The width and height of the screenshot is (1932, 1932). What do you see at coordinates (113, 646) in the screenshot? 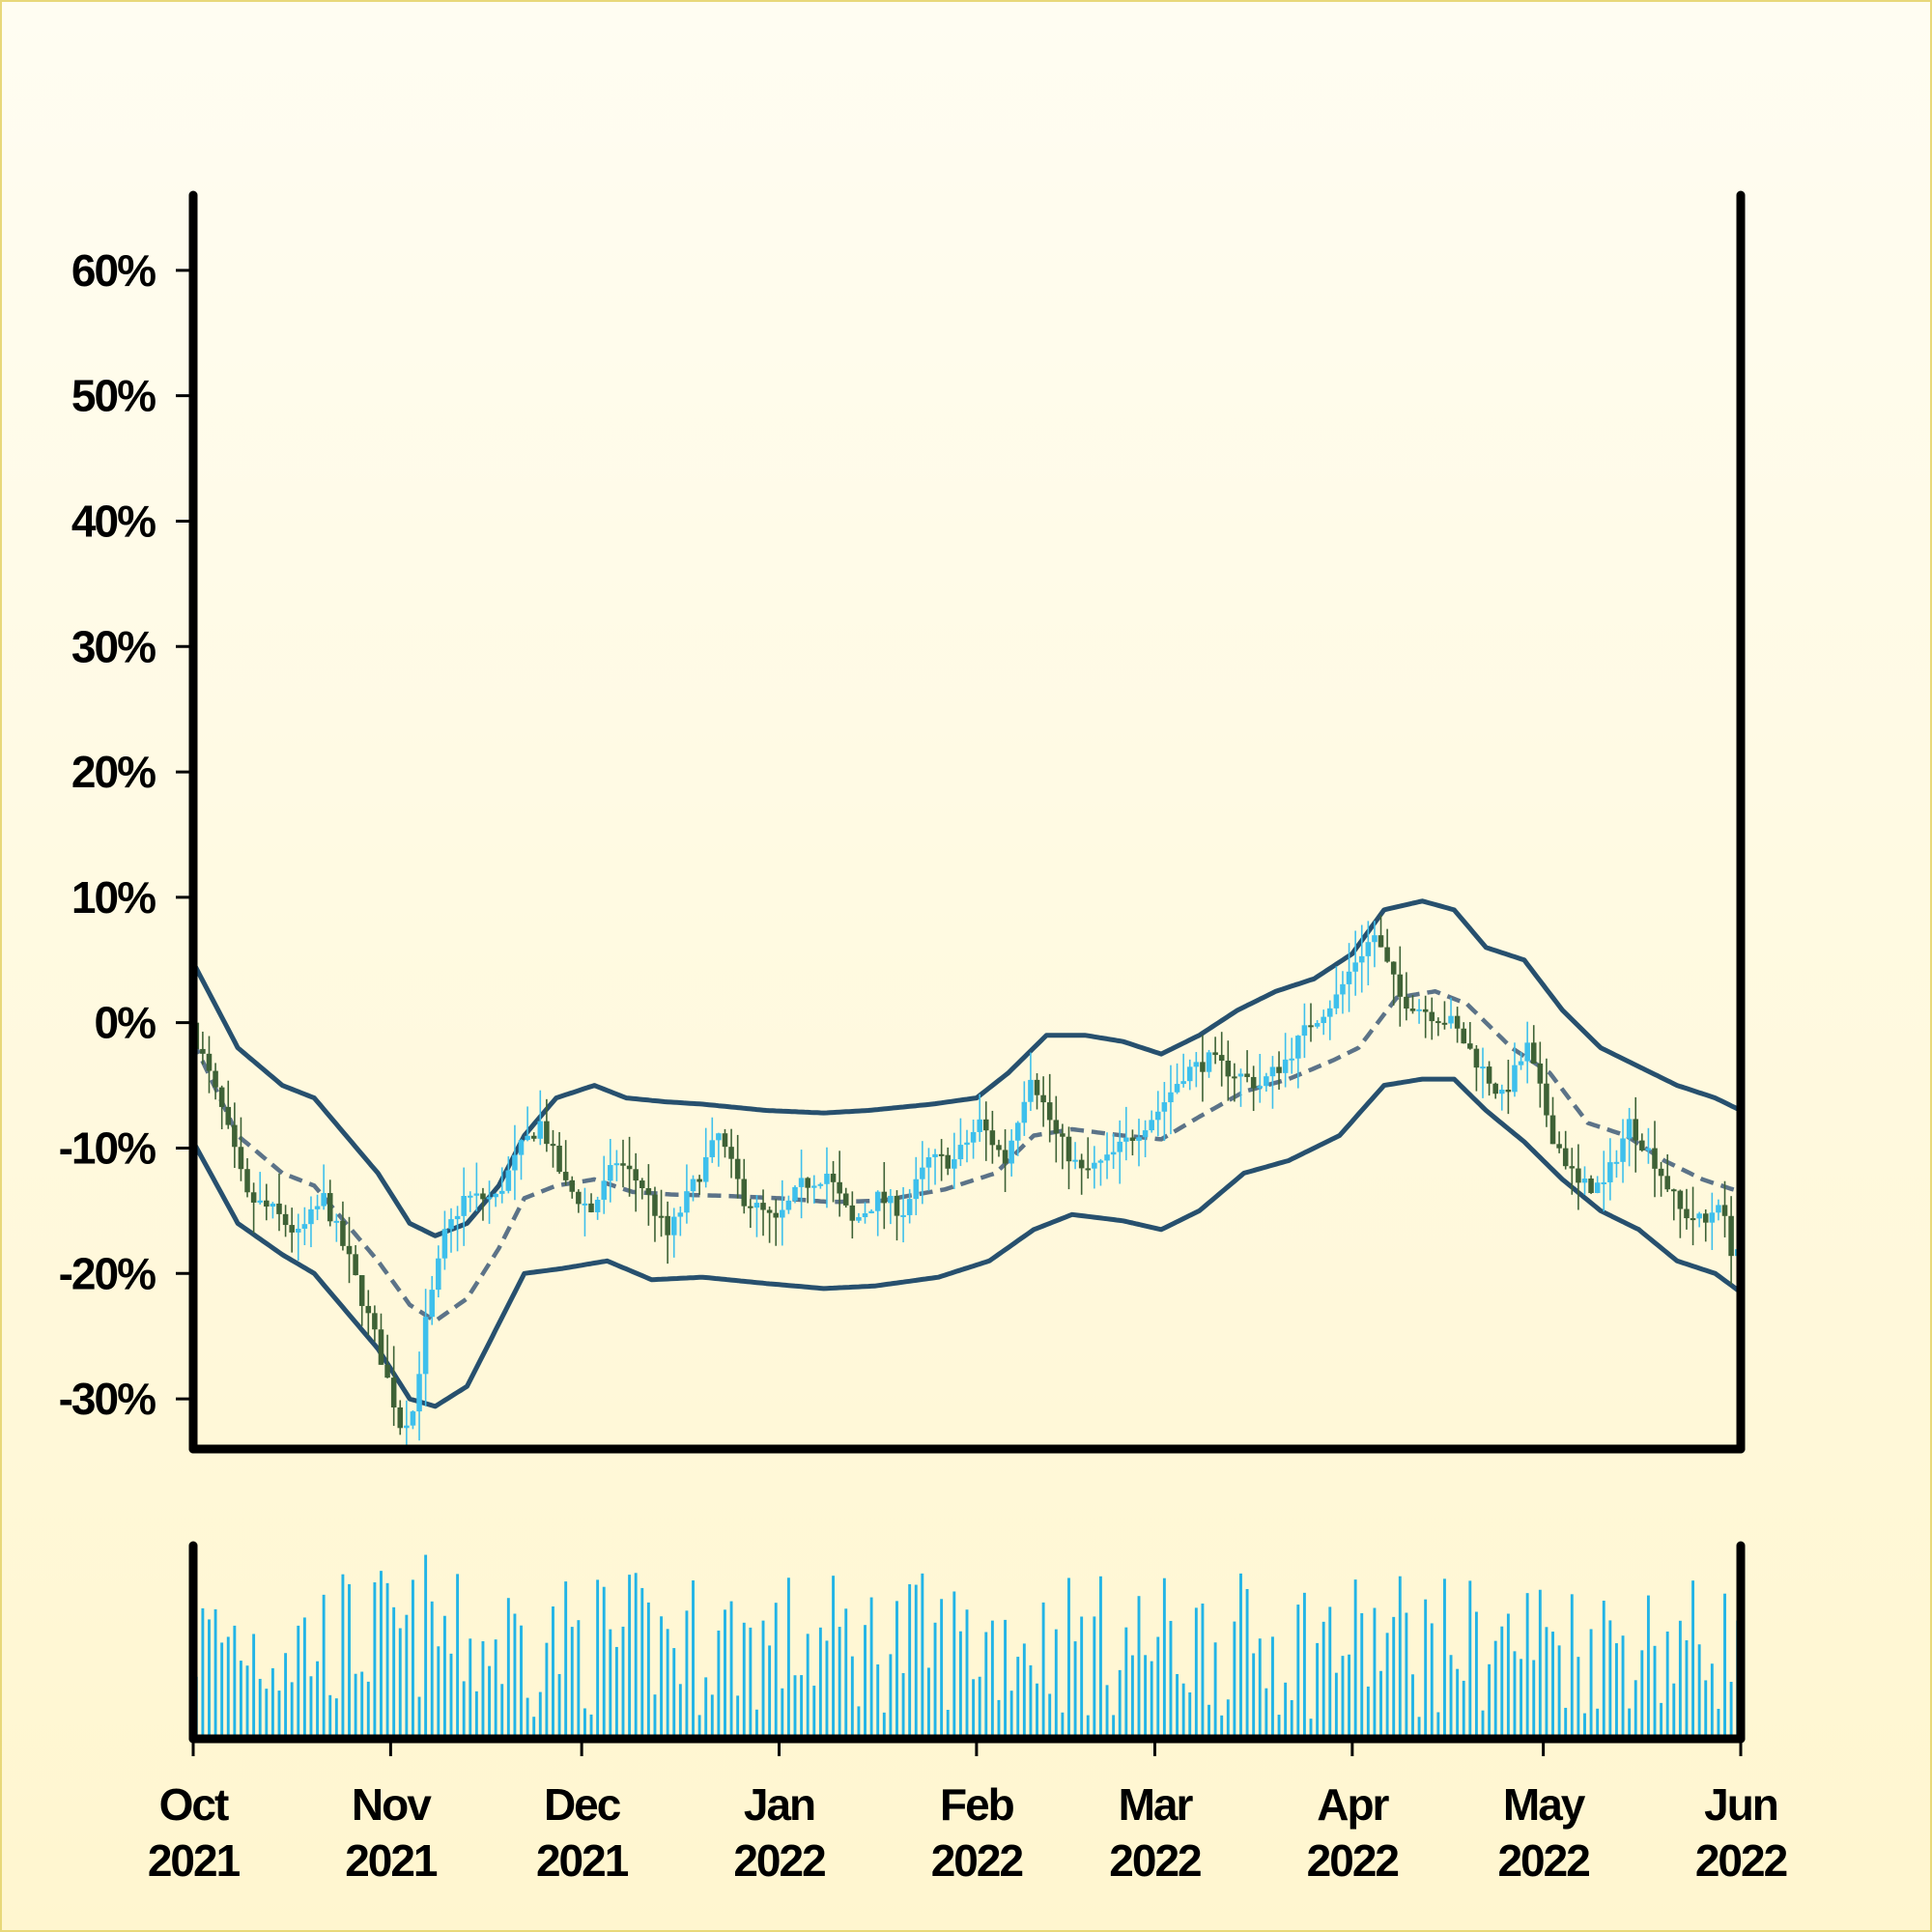
I see `y-tick-label: 30%` at bounding box center [113, 646].